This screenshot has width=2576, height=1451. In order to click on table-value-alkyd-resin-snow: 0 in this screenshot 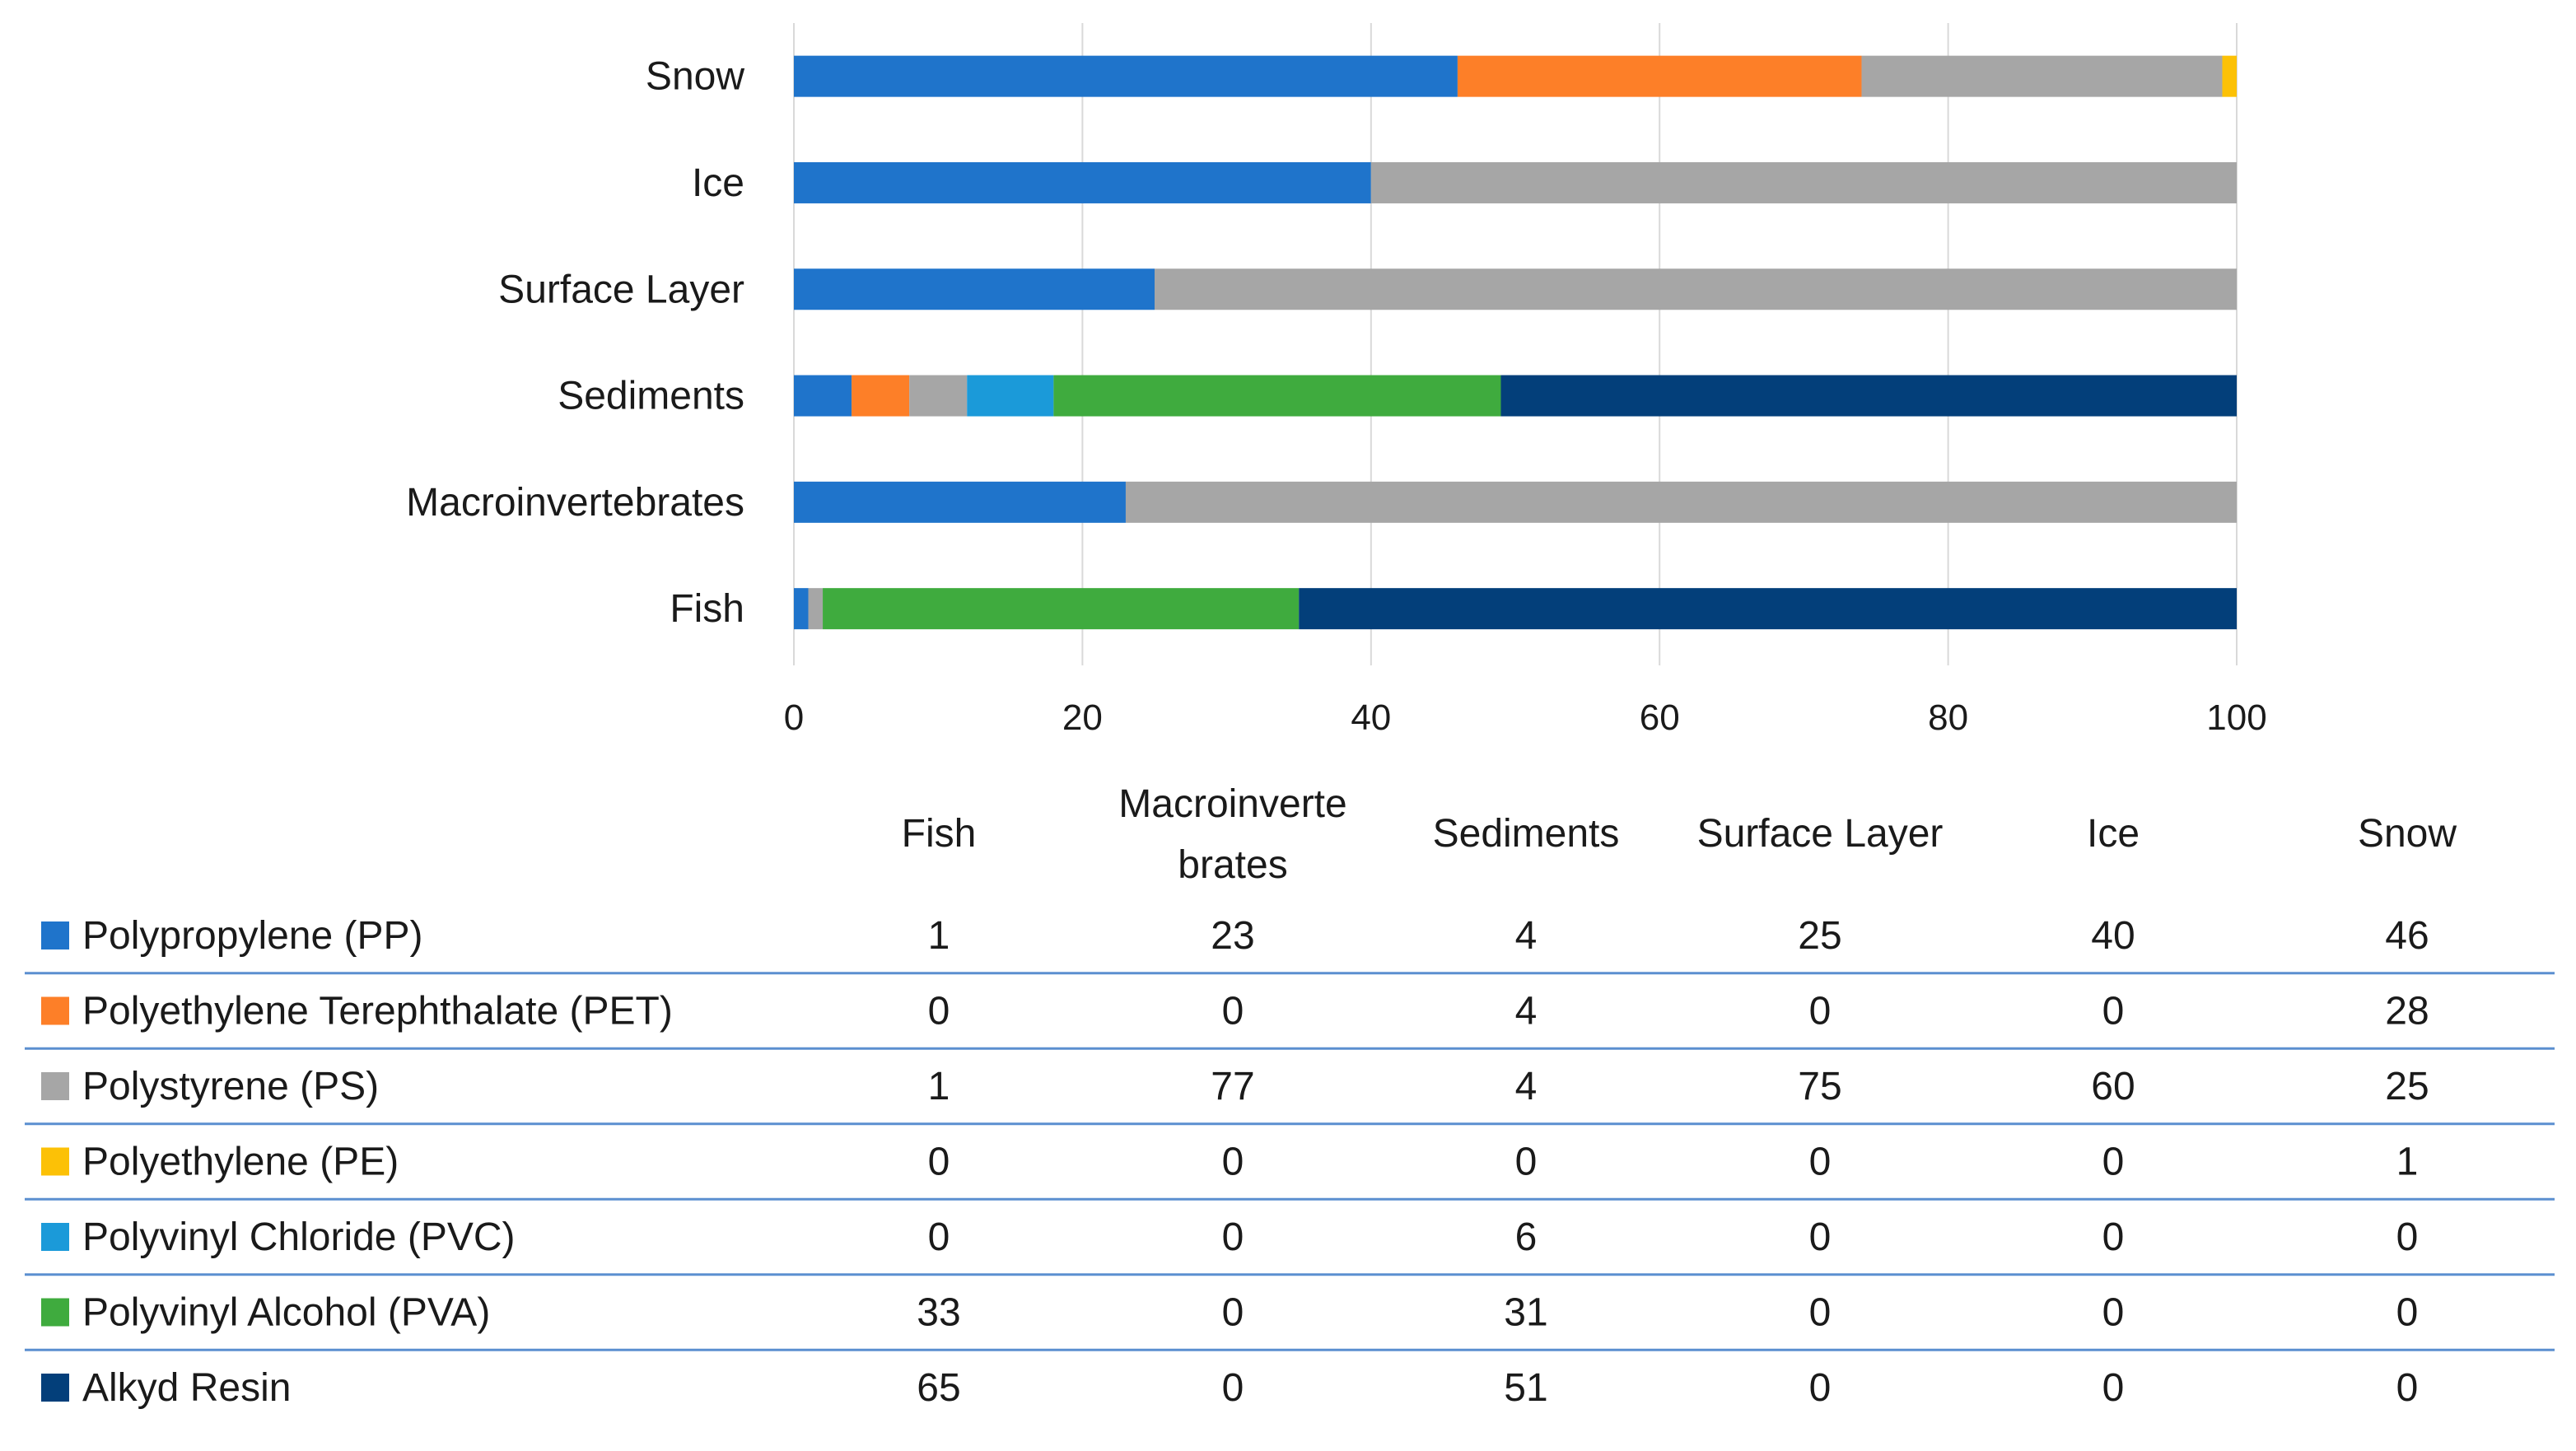, I will do `click(2407, 1388)`.